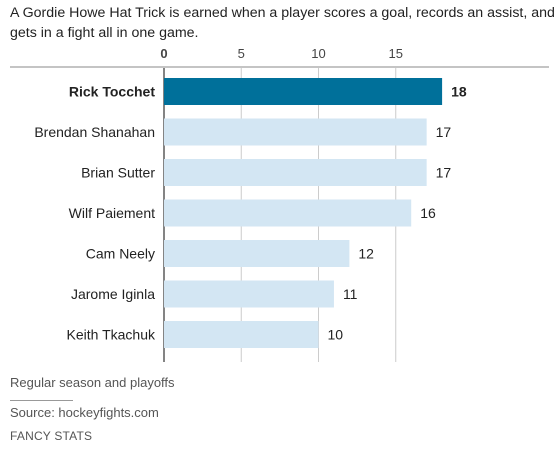  I want to click on x-tick-labels: 0 5 10 15, so click(281, 53).